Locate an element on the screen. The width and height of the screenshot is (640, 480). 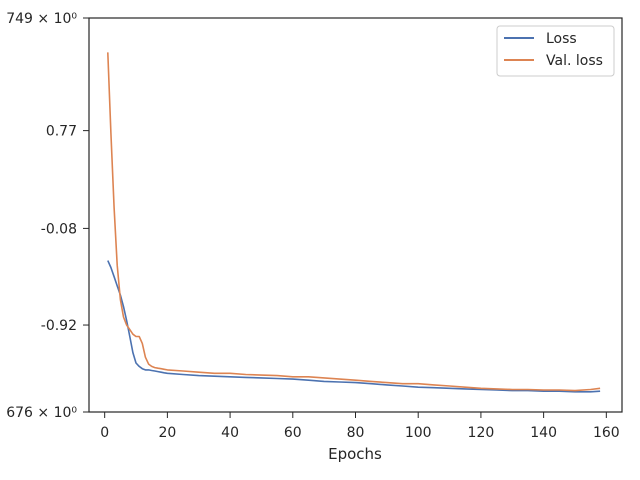
x-axis-ticks: 0 20 40 60 80 100 120 140 160 is located at coordinates (360, 426).